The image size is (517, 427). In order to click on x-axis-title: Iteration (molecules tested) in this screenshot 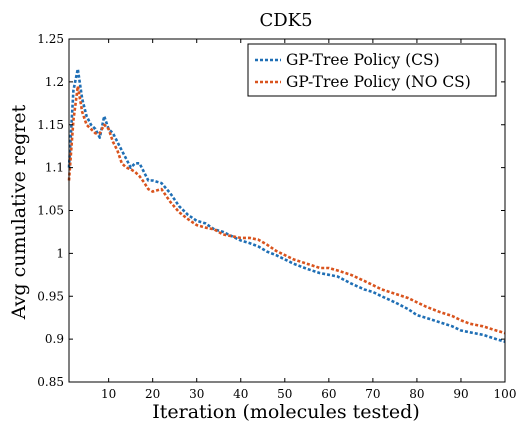, I will do `click(285, 412)`.